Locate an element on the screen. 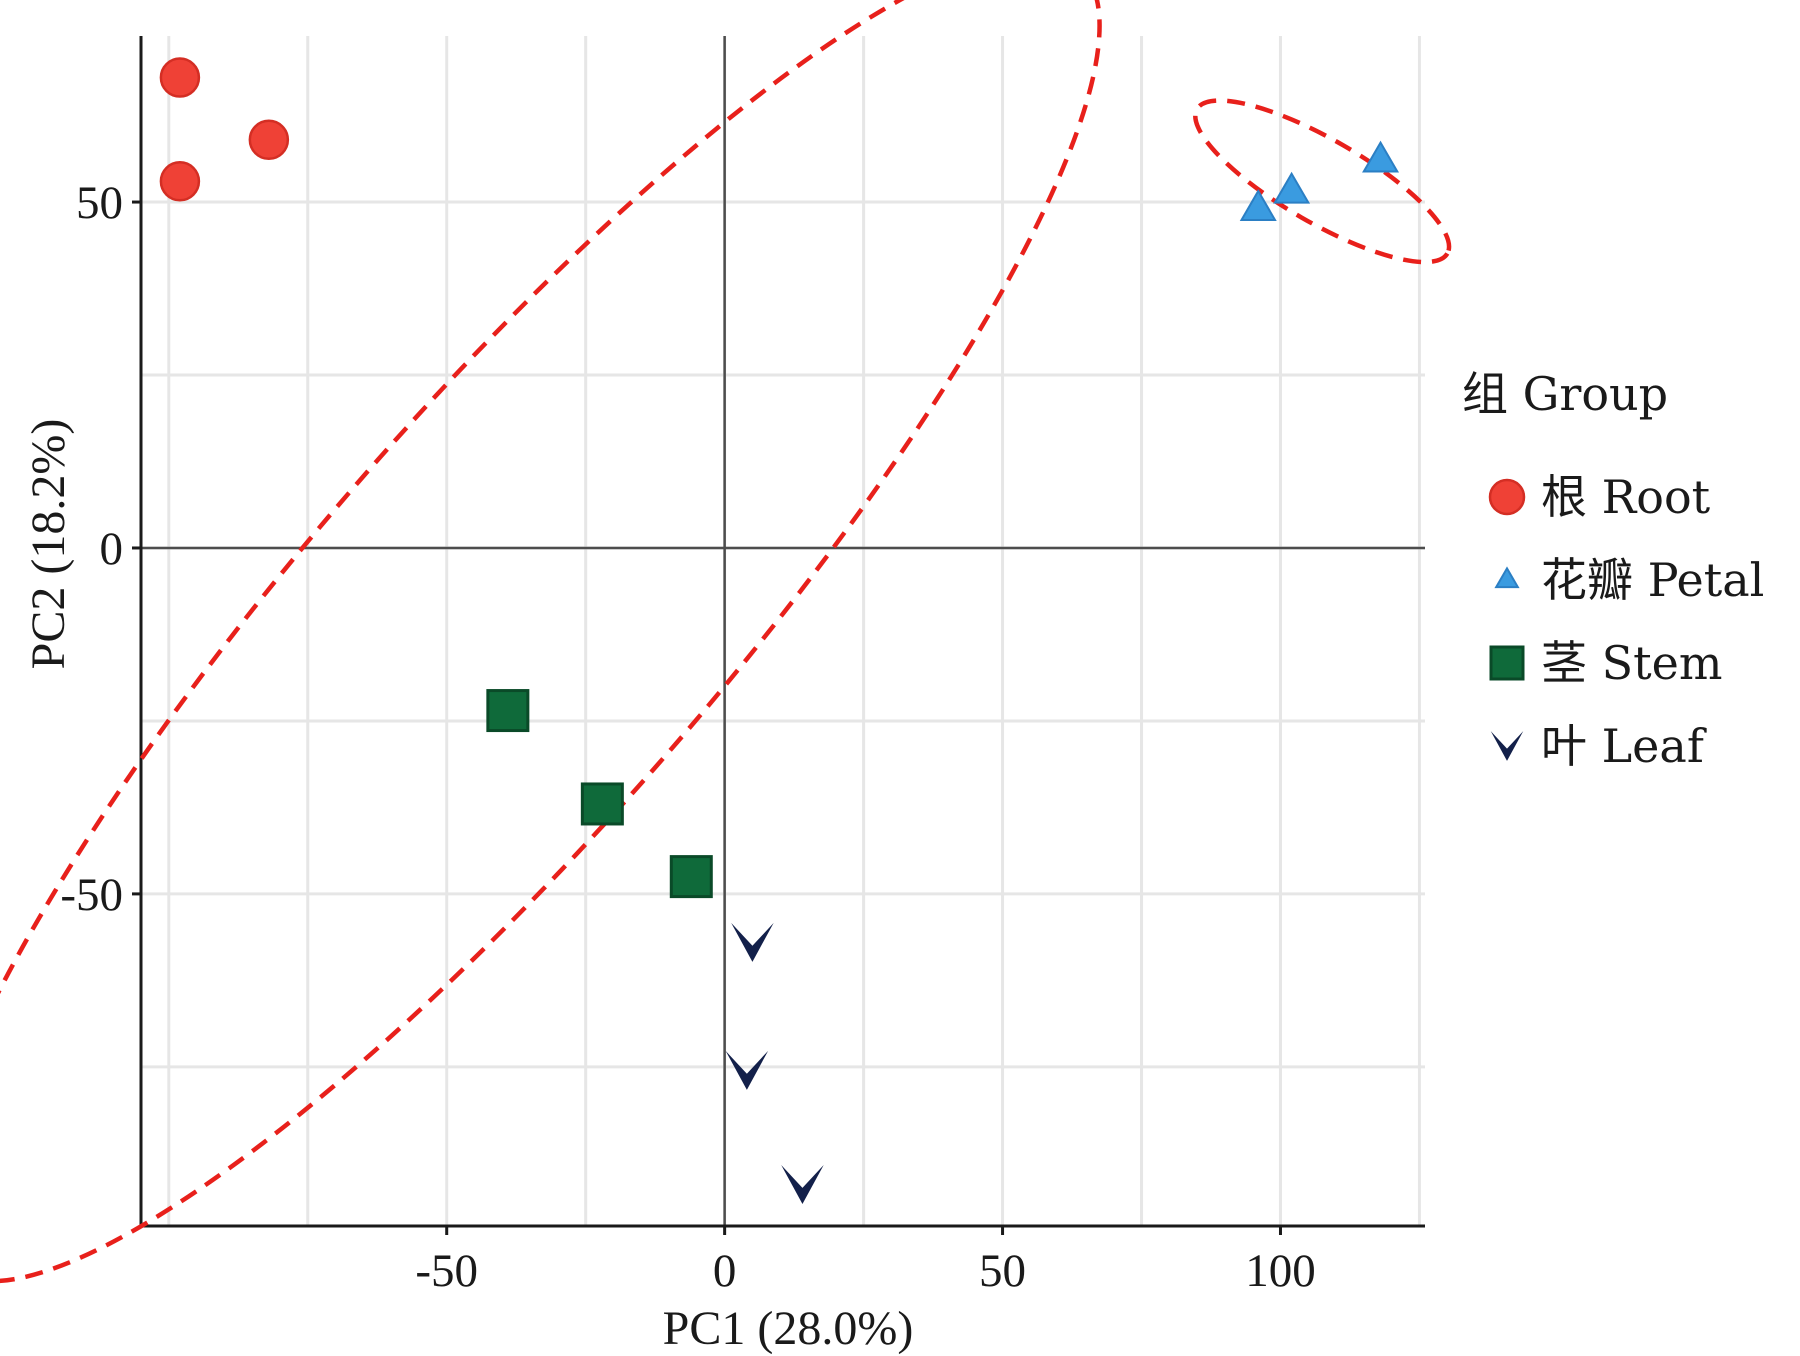  y-tick-label: -50 is located at coordinates (91, 895).